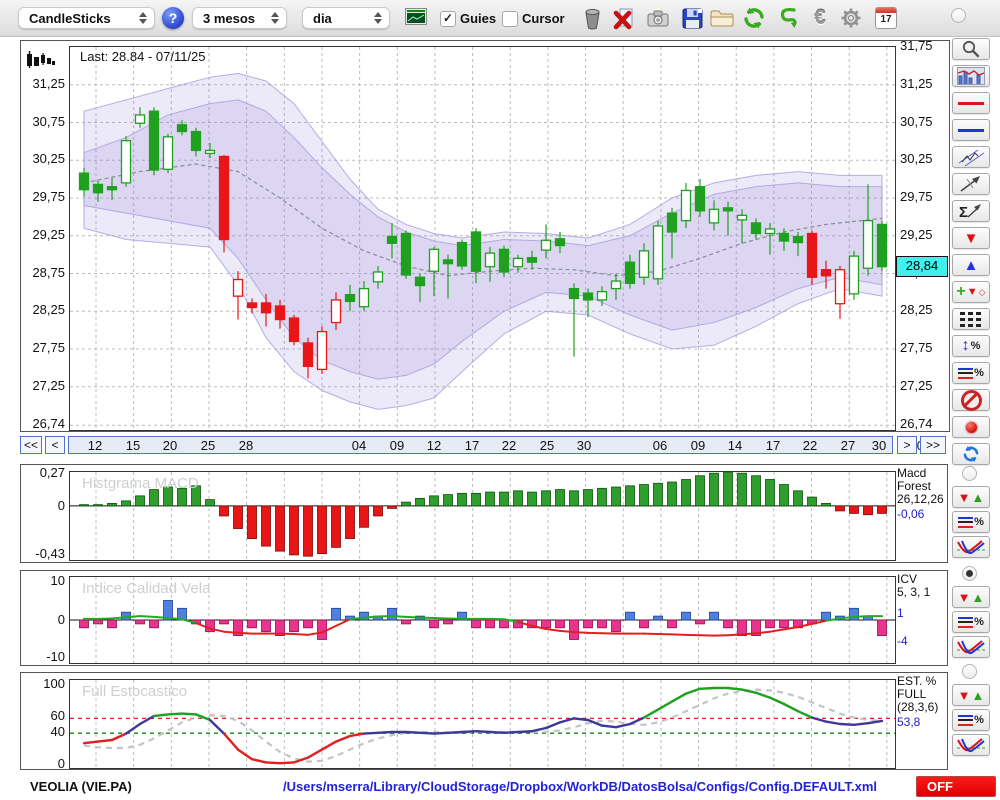  I want to click on stoch-signal-arrows-button: ▼ ▲, so click(971, 695).